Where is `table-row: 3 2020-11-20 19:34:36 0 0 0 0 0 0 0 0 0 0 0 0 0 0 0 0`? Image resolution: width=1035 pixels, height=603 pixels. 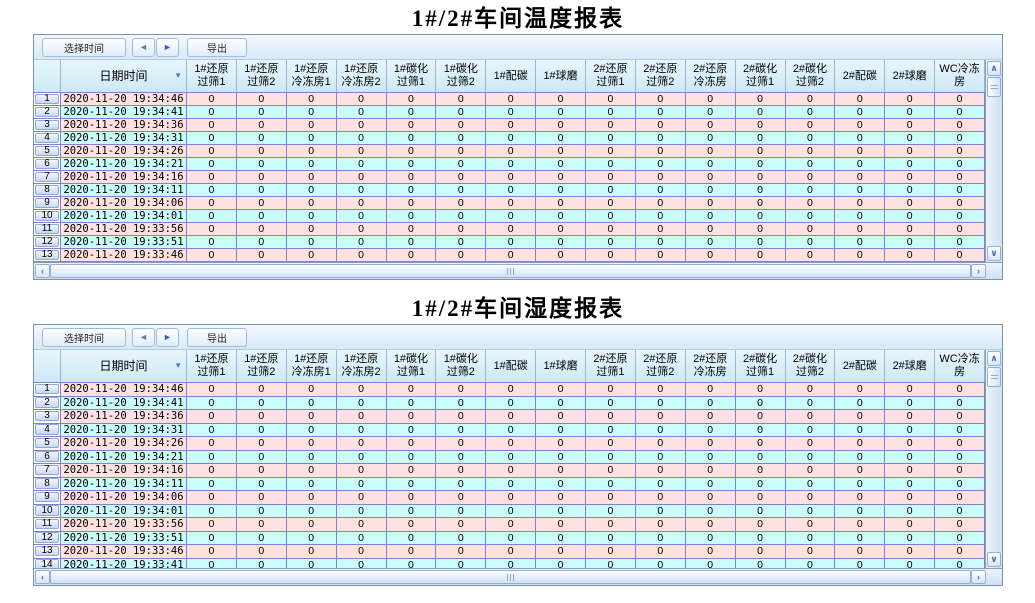 table-row: 3 2020-11-20 19:34:36 0 0 0 0 0 0 0 0 0 0 0 0 0 0 0 0 is located at coordinates (509, 417).